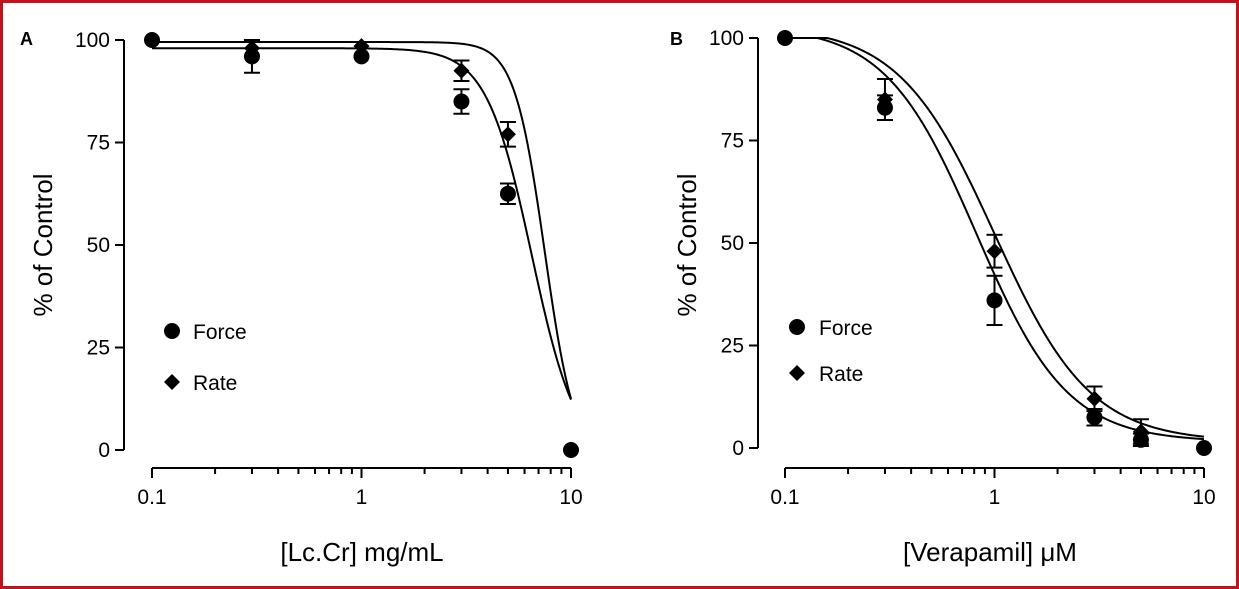 The image size is (1239, 589). I want to click on panel-b-y-tick-label: 100, so click(726, 38).